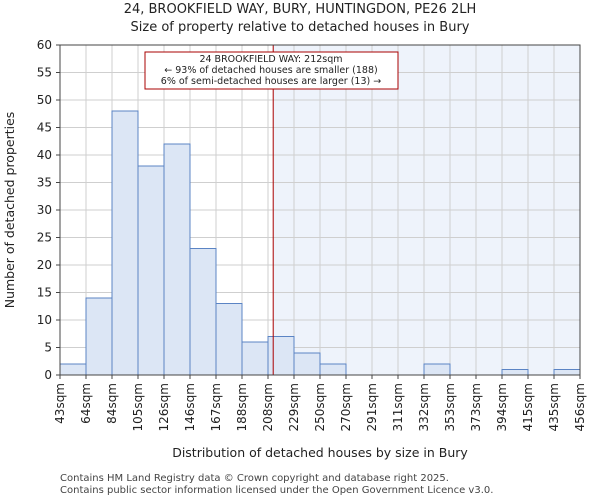 Image resolution: width=600 pixels, height=500 pixels. I want to click on x-tick-label: 167sqm, so click(216, 407).